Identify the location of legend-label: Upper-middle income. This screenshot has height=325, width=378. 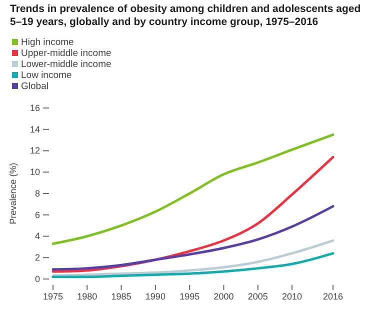
(66, 53).